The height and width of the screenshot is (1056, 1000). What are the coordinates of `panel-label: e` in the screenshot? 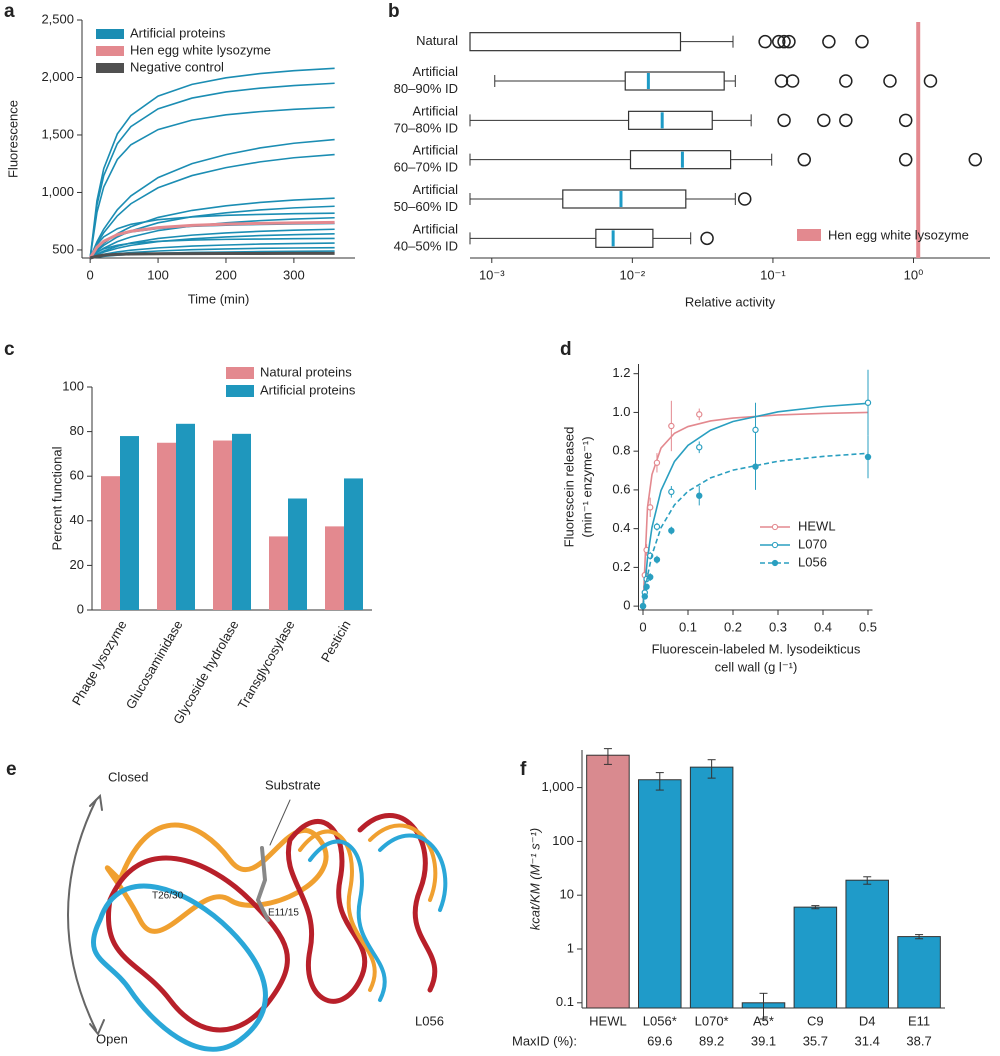 It's located at (11, 769).